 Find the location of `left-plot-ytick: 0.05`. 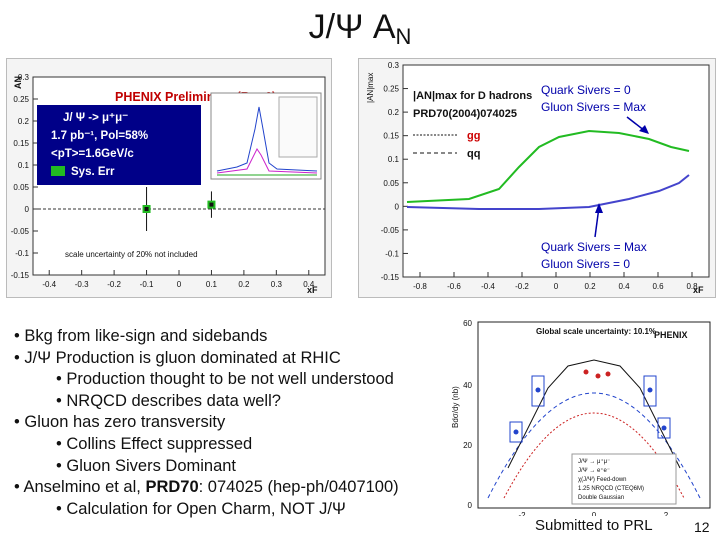

left-plot-ytick: 0.05 is located at coordinates (21, 187).